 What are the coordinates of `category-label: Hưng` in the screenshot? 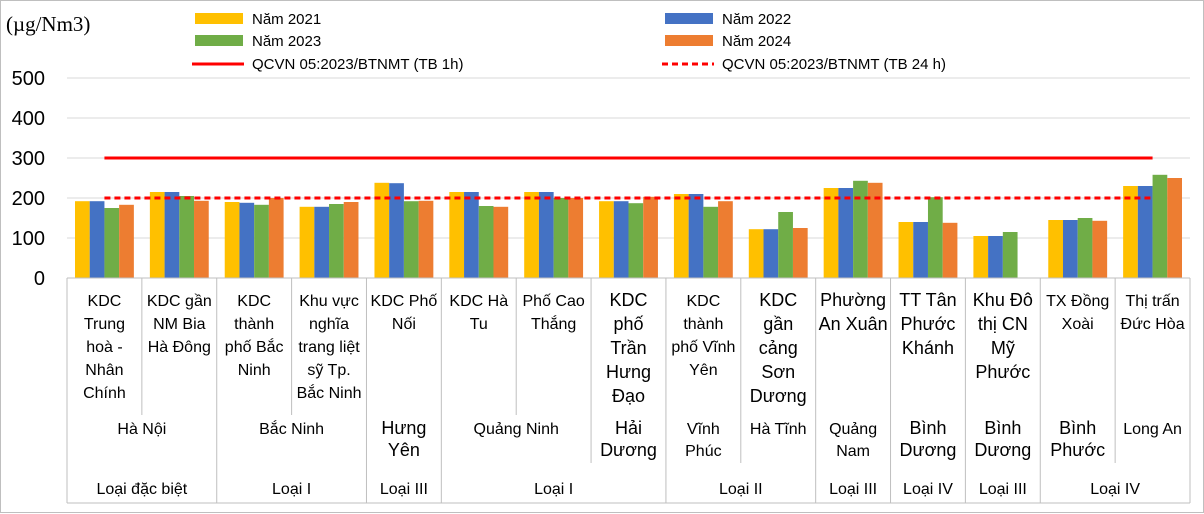 It's located at (628, 372).